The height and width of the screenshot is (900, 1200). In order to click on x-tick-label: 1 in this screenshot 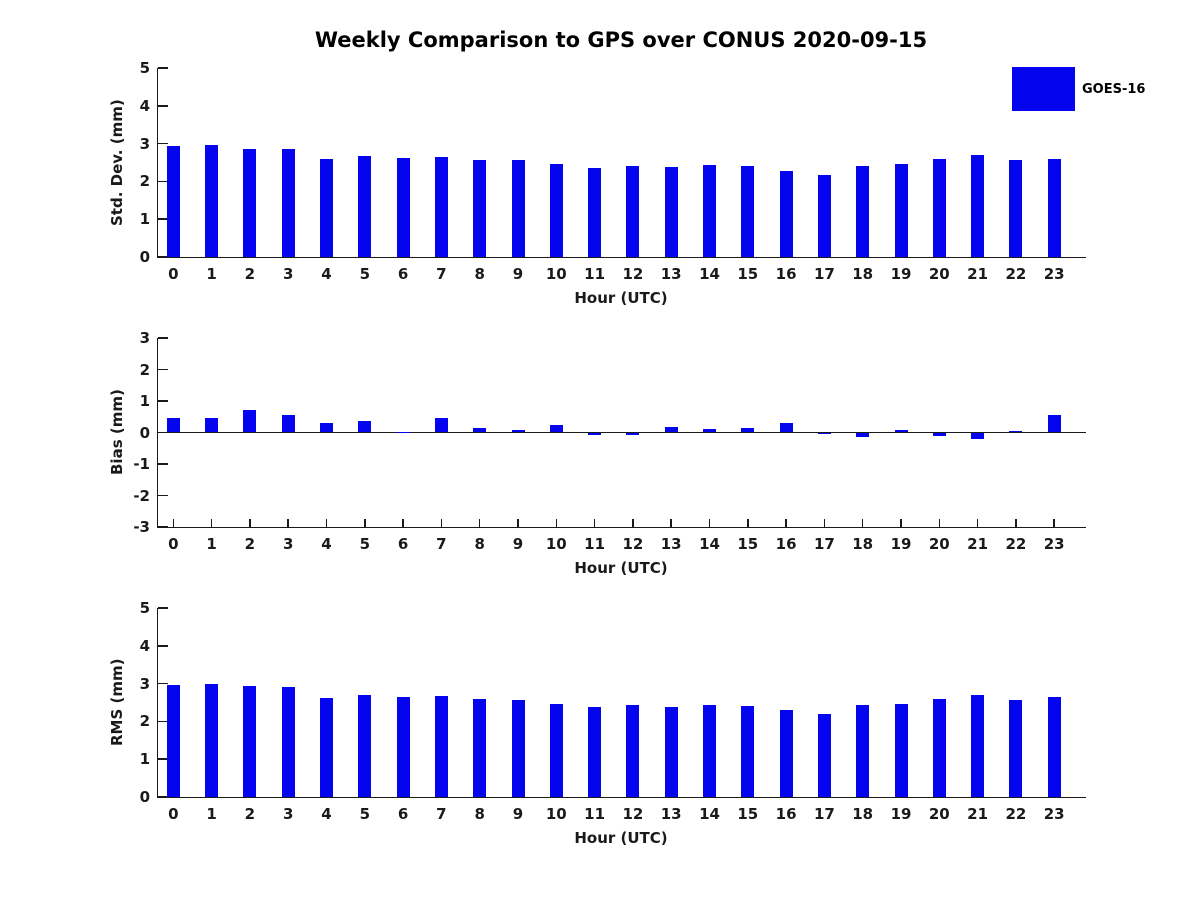, I will do `click(211, 814)`.